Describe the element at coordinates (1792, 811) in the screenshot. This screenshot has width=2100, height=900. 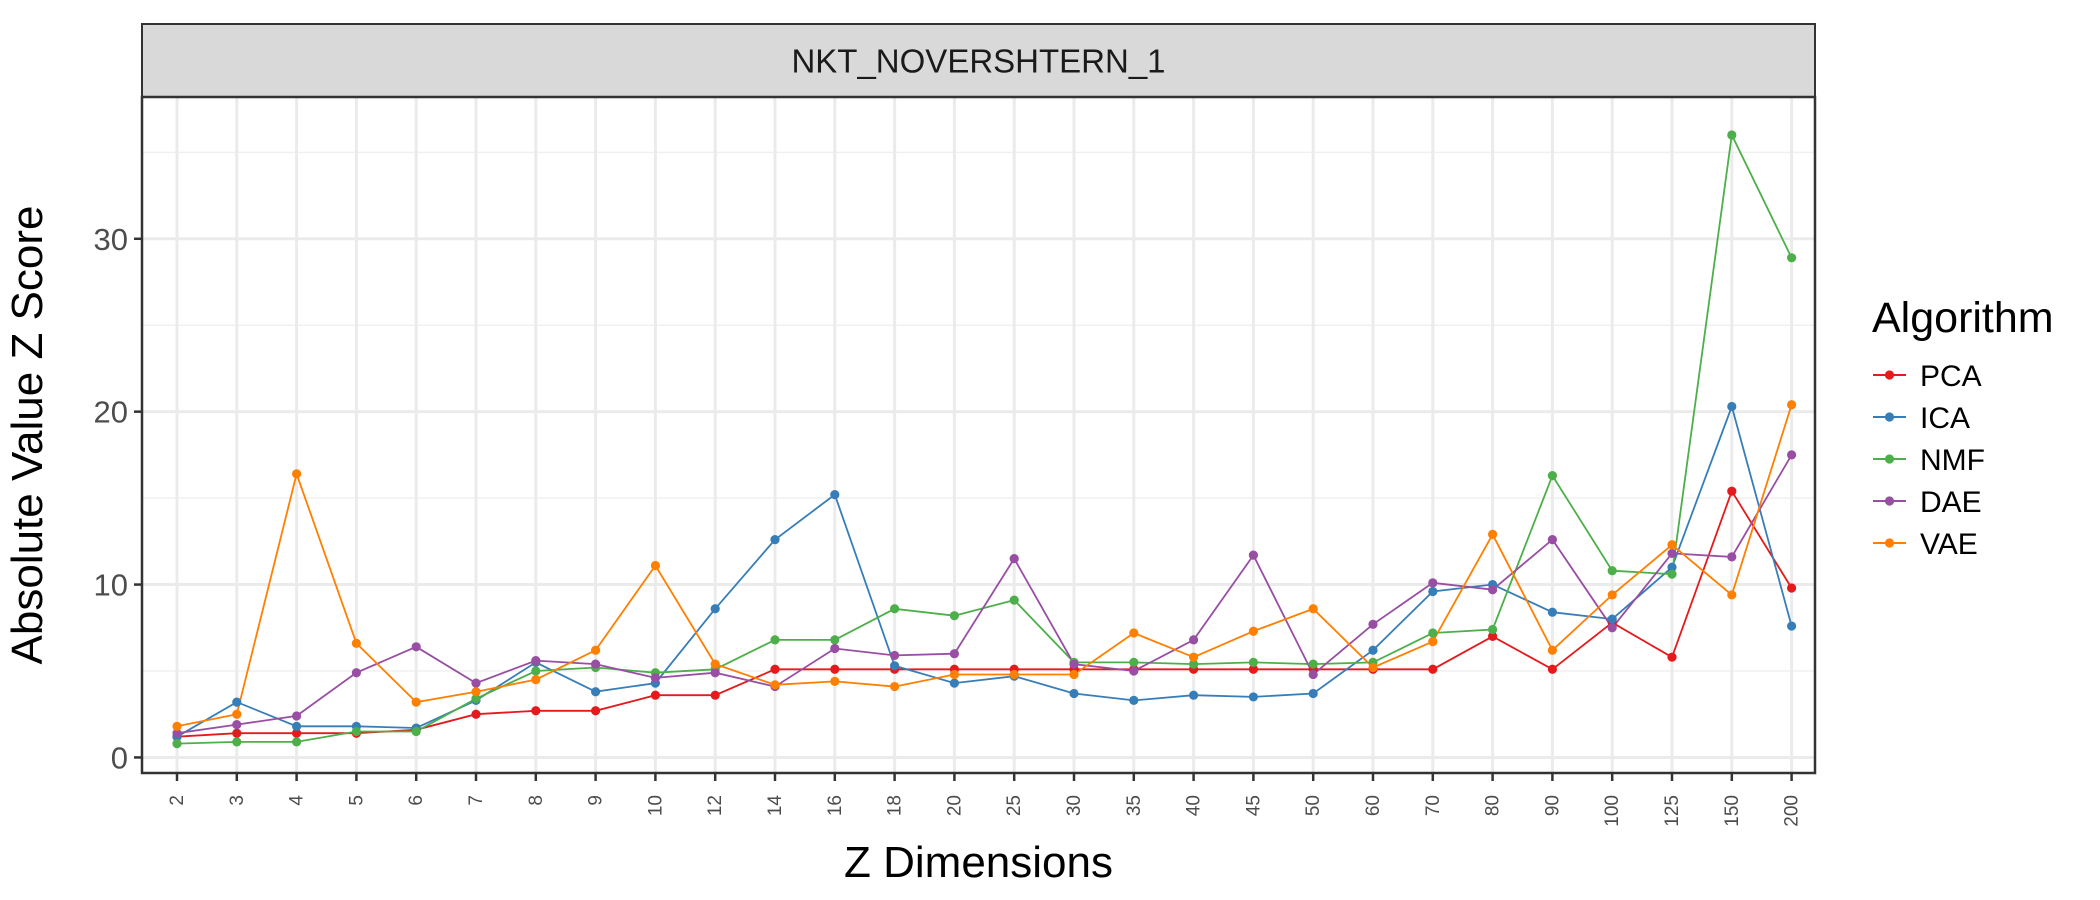
I see `x-tick-label: 200` at that location.